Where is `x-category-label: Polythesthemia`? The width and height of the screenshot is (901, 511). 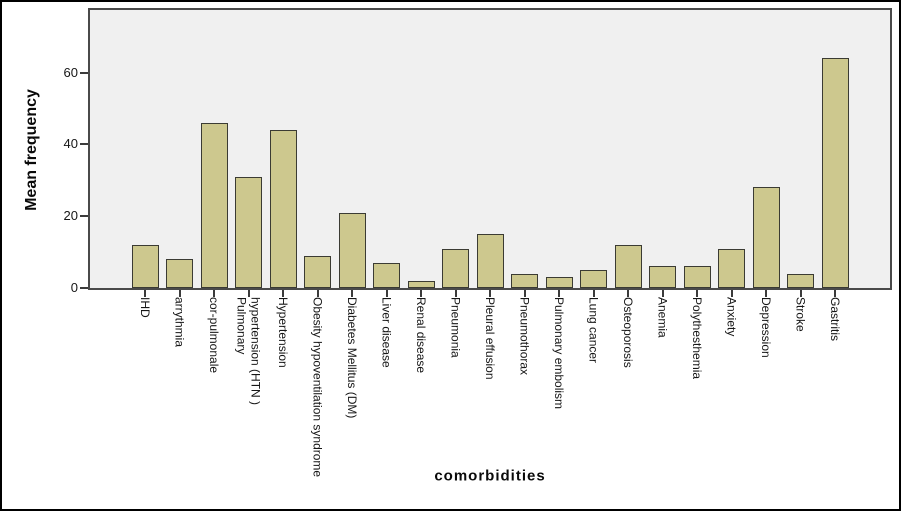 x-category-label: Polythesthemia is located at coordinates (697, 338).